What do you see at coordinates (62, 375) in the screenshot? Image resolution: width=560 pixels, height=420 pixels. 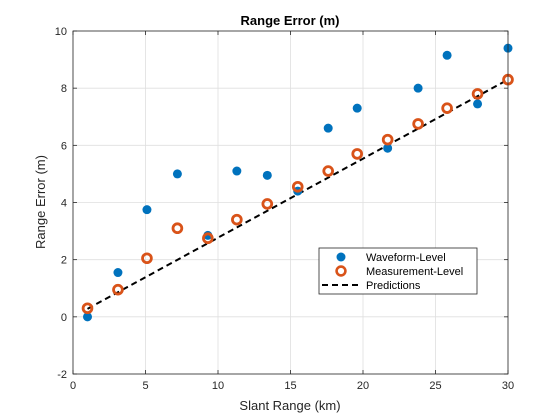 I see `y-tick-label: -2` at bounding box center [62, 375].